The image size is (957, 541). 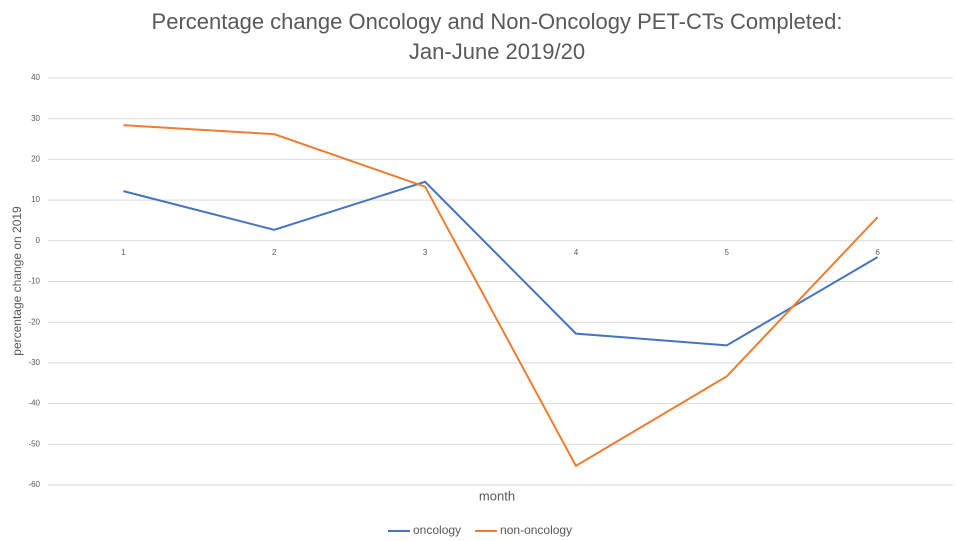 What do you see at coordinates (576, 252) in the screenshot?
I see `x-tick-label: 4` at bounding box center [576, 252].